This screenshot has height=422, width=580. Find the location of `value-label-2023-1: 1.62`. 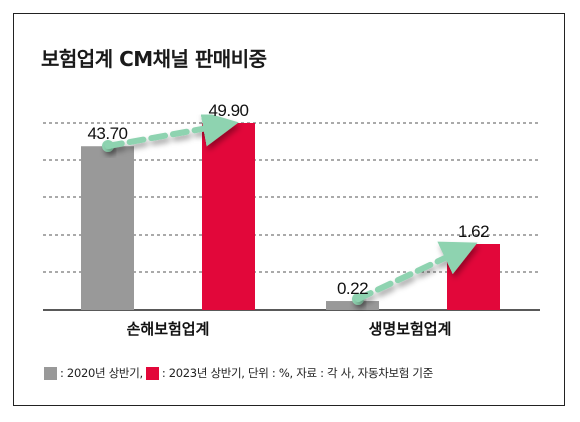

value-label-2023-1: 1.62 is located at coordinates (473, 231).